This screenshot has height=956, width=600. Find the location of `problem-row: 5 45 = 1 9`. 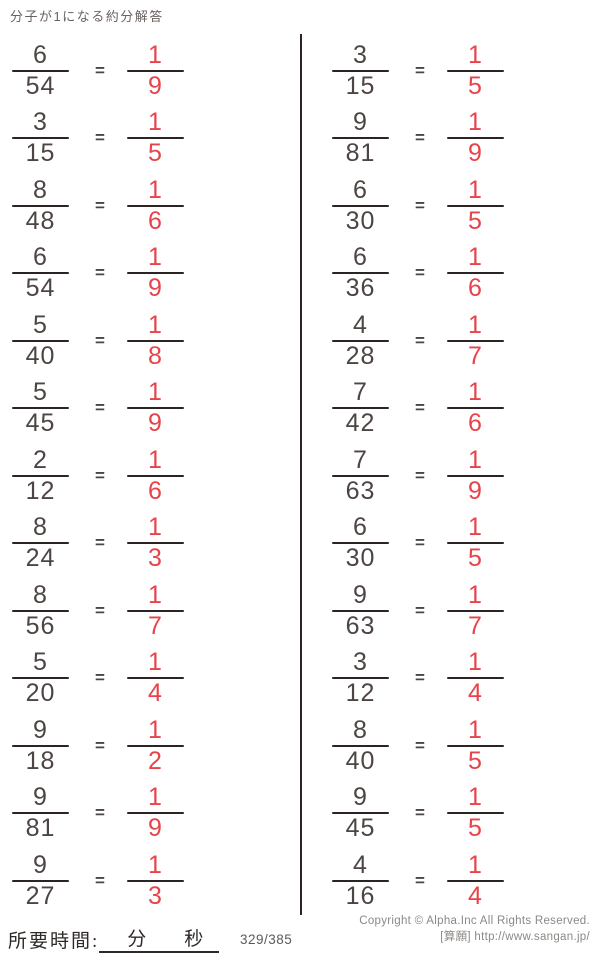

problem-row: 5 45 = 1 9 is located at coordinates (150, 409).